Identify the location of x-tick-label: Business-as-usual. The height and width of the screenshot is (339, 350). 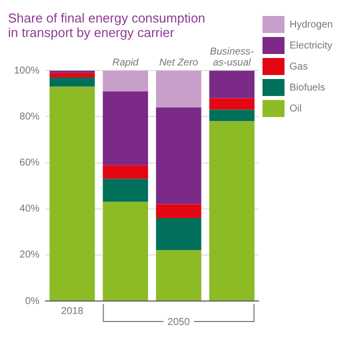
(232, 57).